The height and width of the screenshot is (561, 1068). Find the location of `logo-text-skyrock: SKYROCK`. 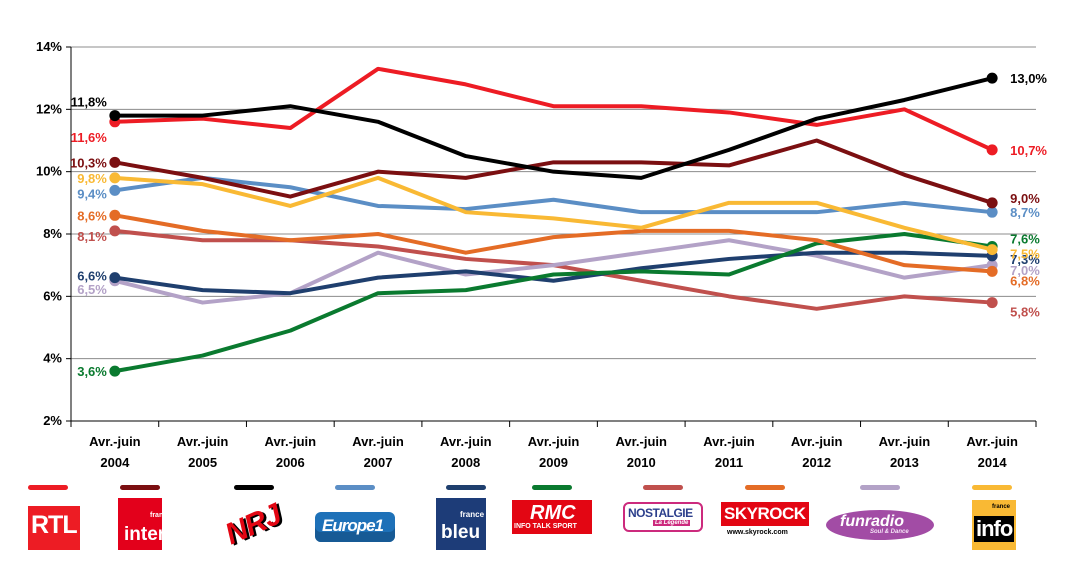

logo-text-skyrock: SKYROCK is located at coordinates (765, 514).